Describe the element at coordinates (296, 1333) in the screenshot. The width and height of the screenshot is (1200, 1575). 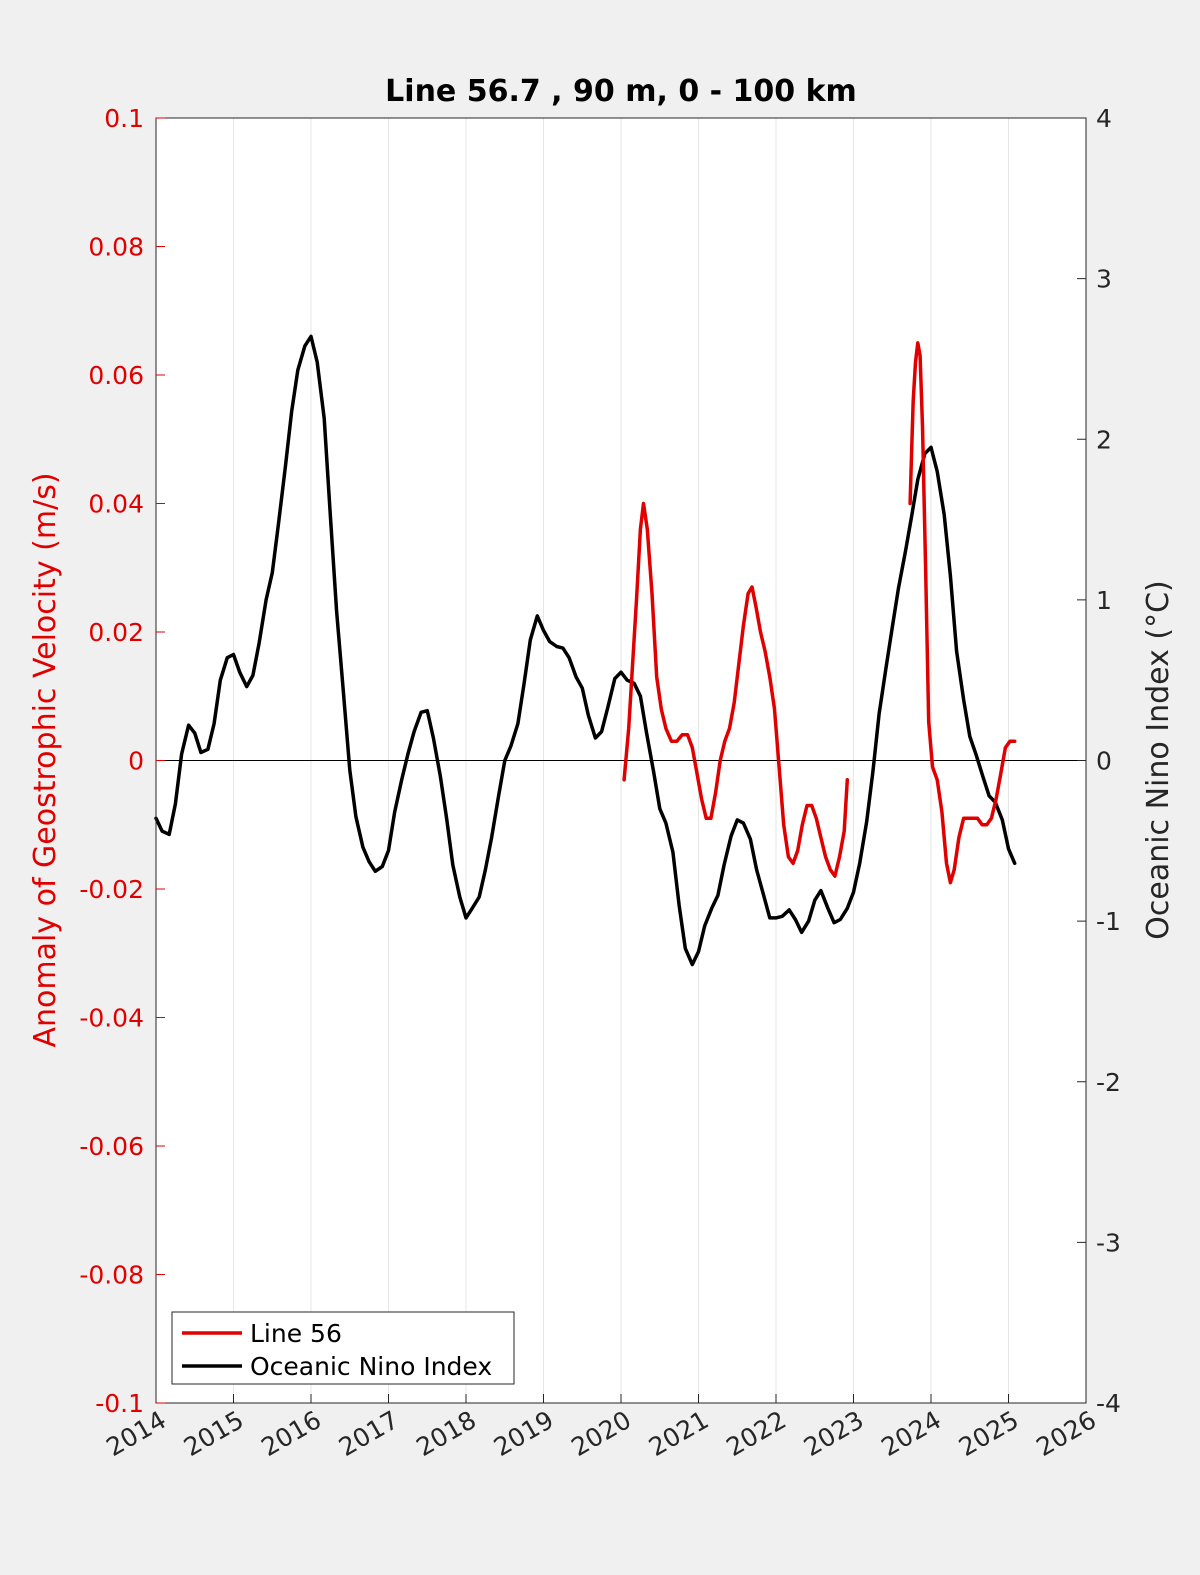
I see `legend-line56-label: Line 56` at that location.